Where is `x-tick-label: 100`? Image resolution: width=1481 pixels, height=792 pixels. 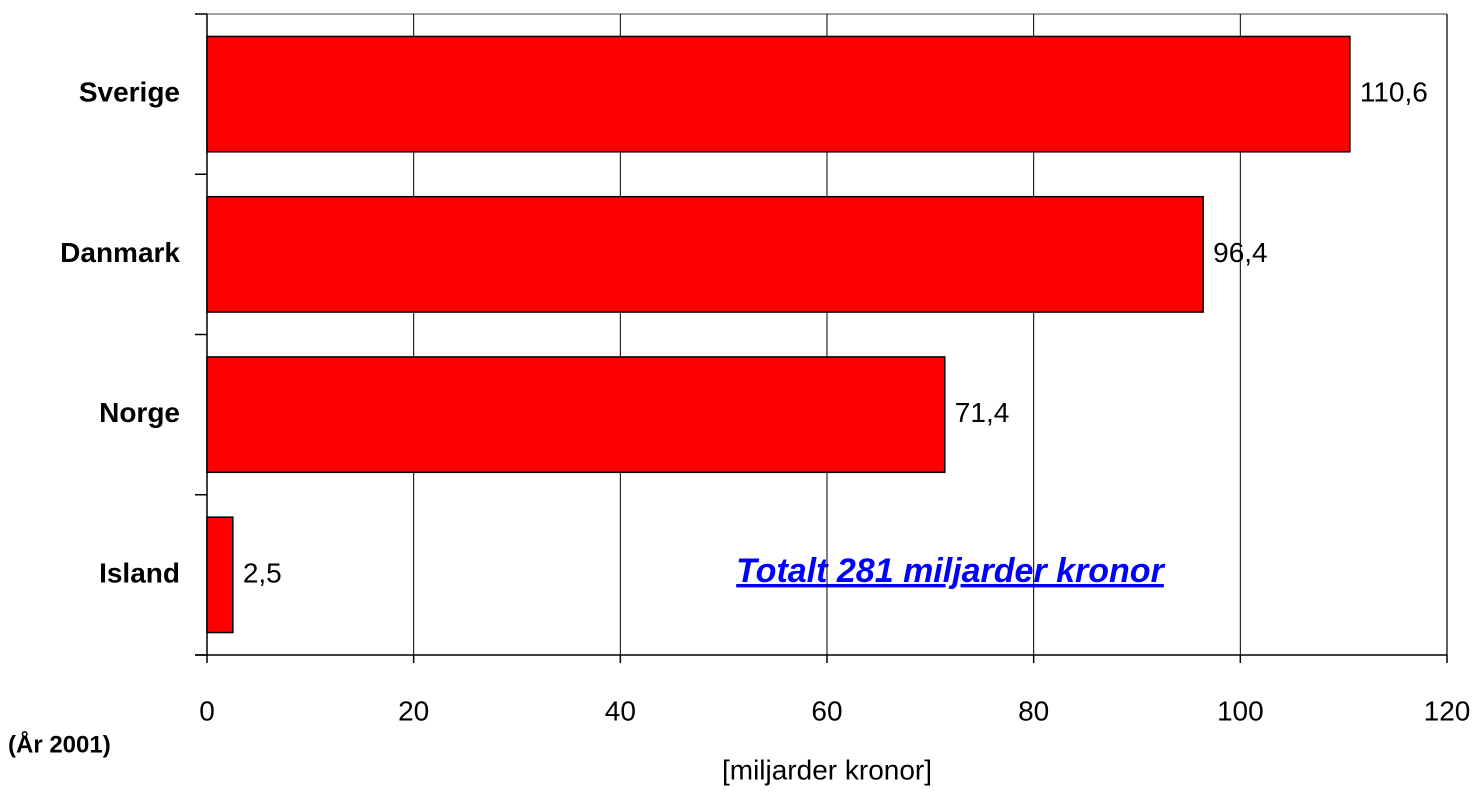 x-tick-label: 100 is located at coordinates (1240, 710).